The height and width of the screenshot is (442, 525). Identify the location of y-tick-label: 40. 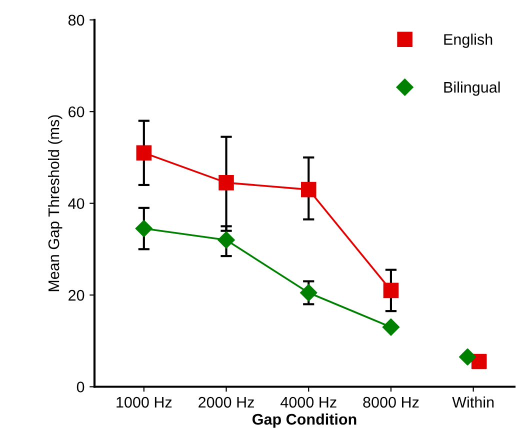
(76, 204).